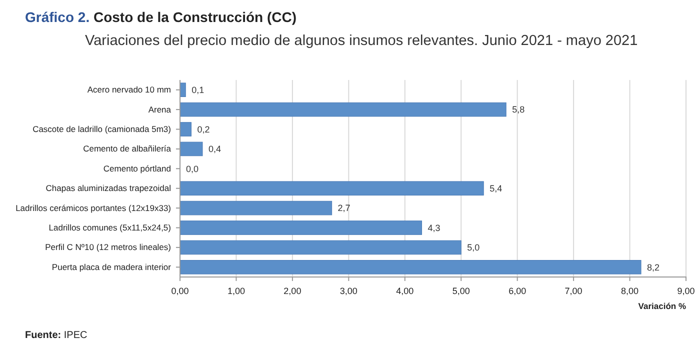 The height and width of the screenshot is (347, 698). What do you see at coordinates (349, 291) in the screenshot?
I see `x-tick-label: 3,00` at bounding box center [349, 291].